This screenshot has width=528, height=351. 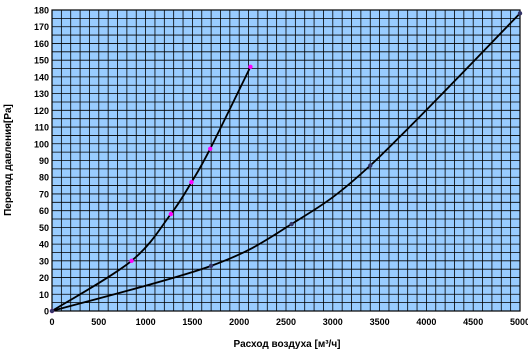 I want to click on x-tick-label: 1000, so click(x=146, y=322).